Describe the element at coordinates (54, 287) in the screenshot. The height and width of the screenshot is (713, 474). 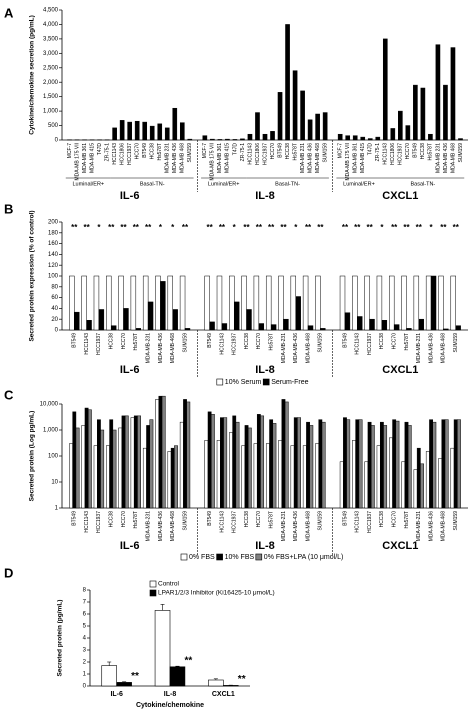
I see `y-tick-label: 80` at that location.